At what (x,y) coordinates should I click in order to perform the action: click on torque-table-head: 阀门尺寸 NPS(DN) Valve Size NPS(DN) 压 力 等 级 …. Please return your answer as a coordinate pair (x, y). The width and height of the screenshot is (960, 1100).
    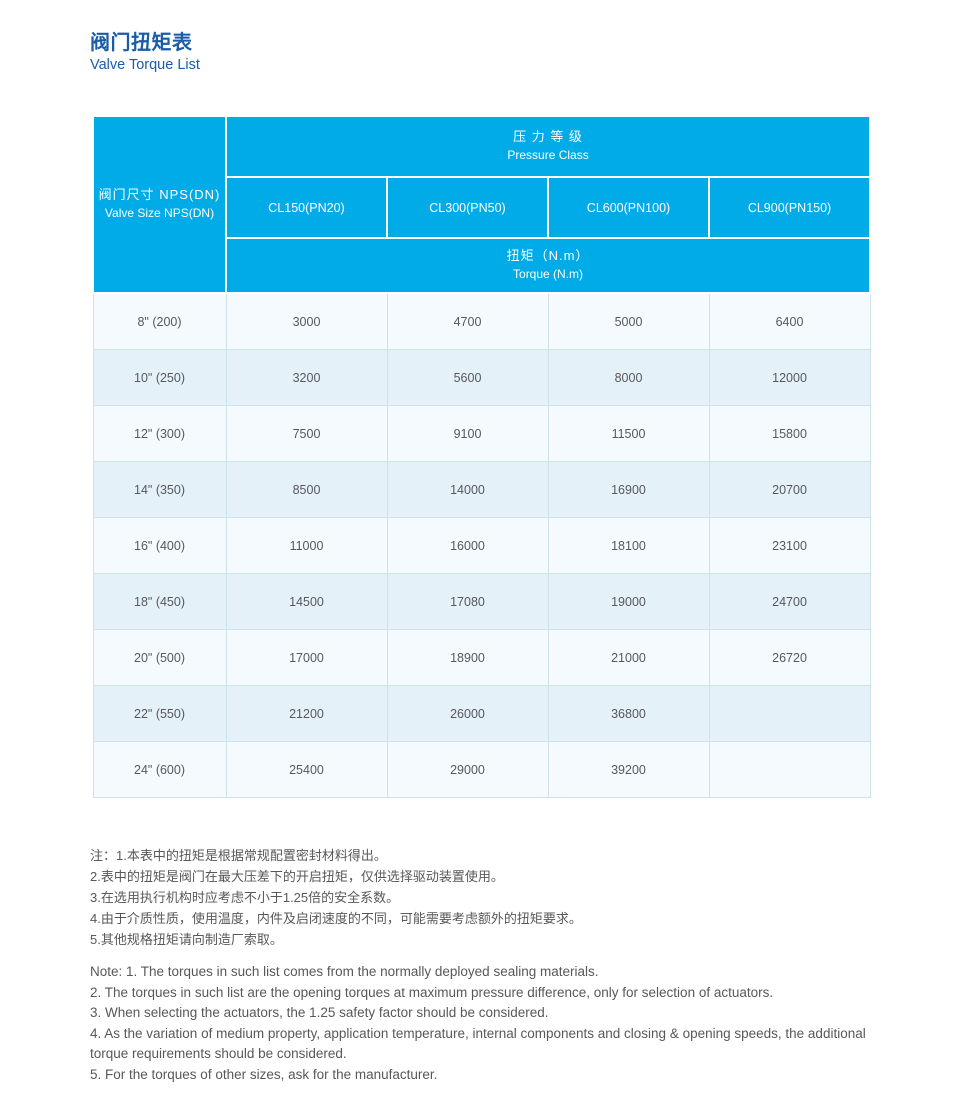
    Looking at the image, I should click on (482, 204).